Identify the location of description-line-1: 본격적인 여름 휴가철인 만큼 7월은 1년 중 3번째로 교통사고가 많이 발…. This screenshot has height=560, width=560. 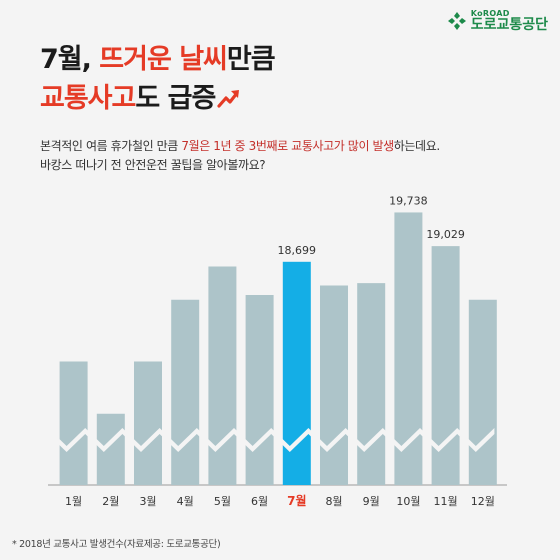
(240, 146).